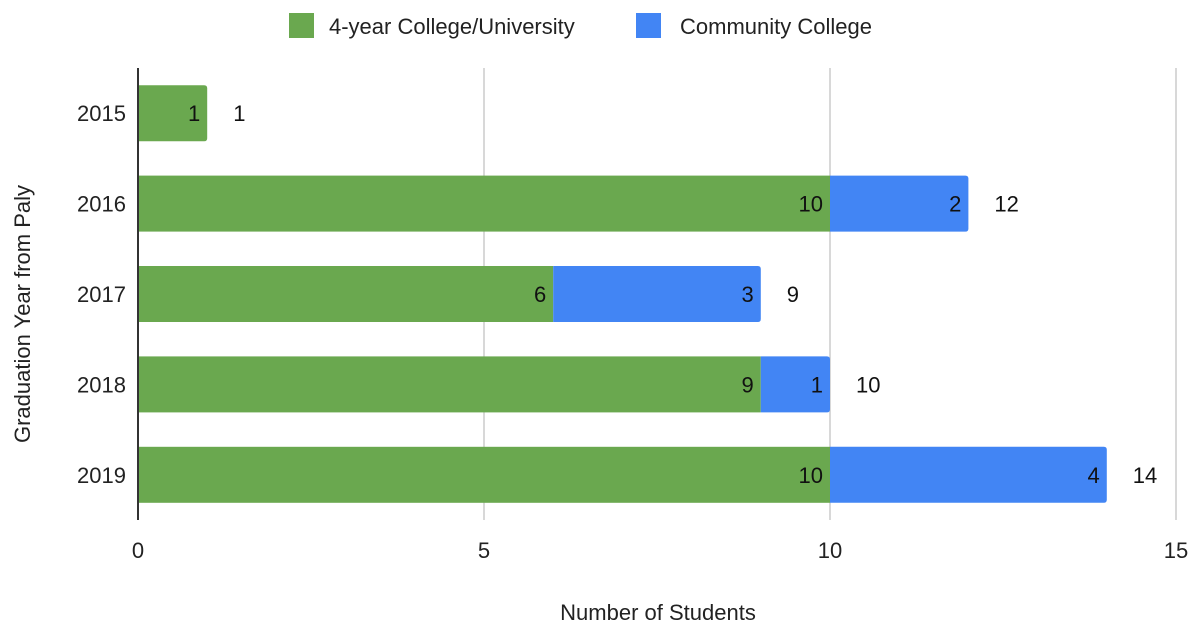  What do you see at coordinates (101, 204) in the screenshot?
I see `y-tick-label: 2016` at bounding box center [101, 204].